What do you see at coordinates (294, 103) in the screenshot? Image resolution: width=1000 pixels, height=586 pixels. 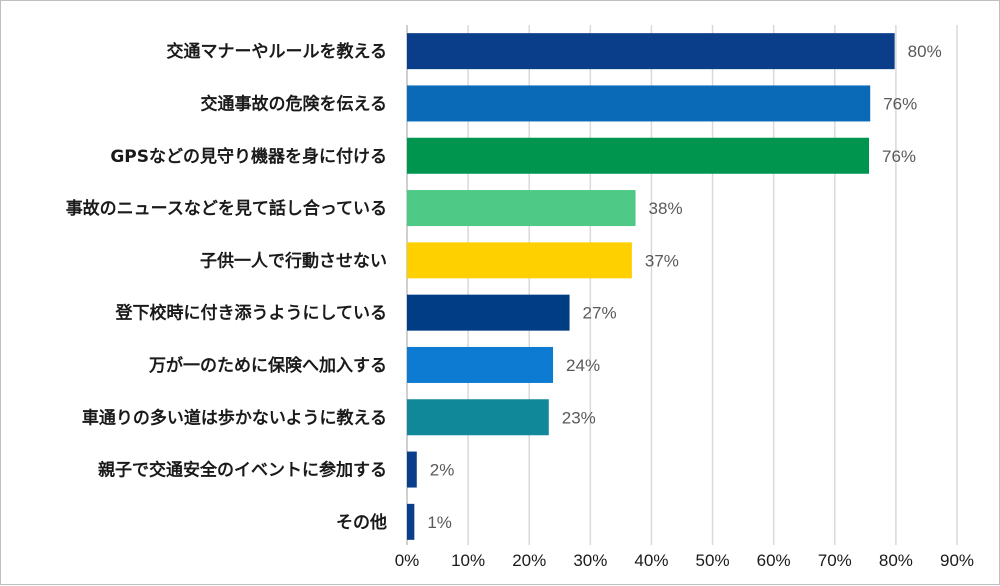 I see `category-label: 交通事故の危険を伝える` at bounding box center [294, 103].